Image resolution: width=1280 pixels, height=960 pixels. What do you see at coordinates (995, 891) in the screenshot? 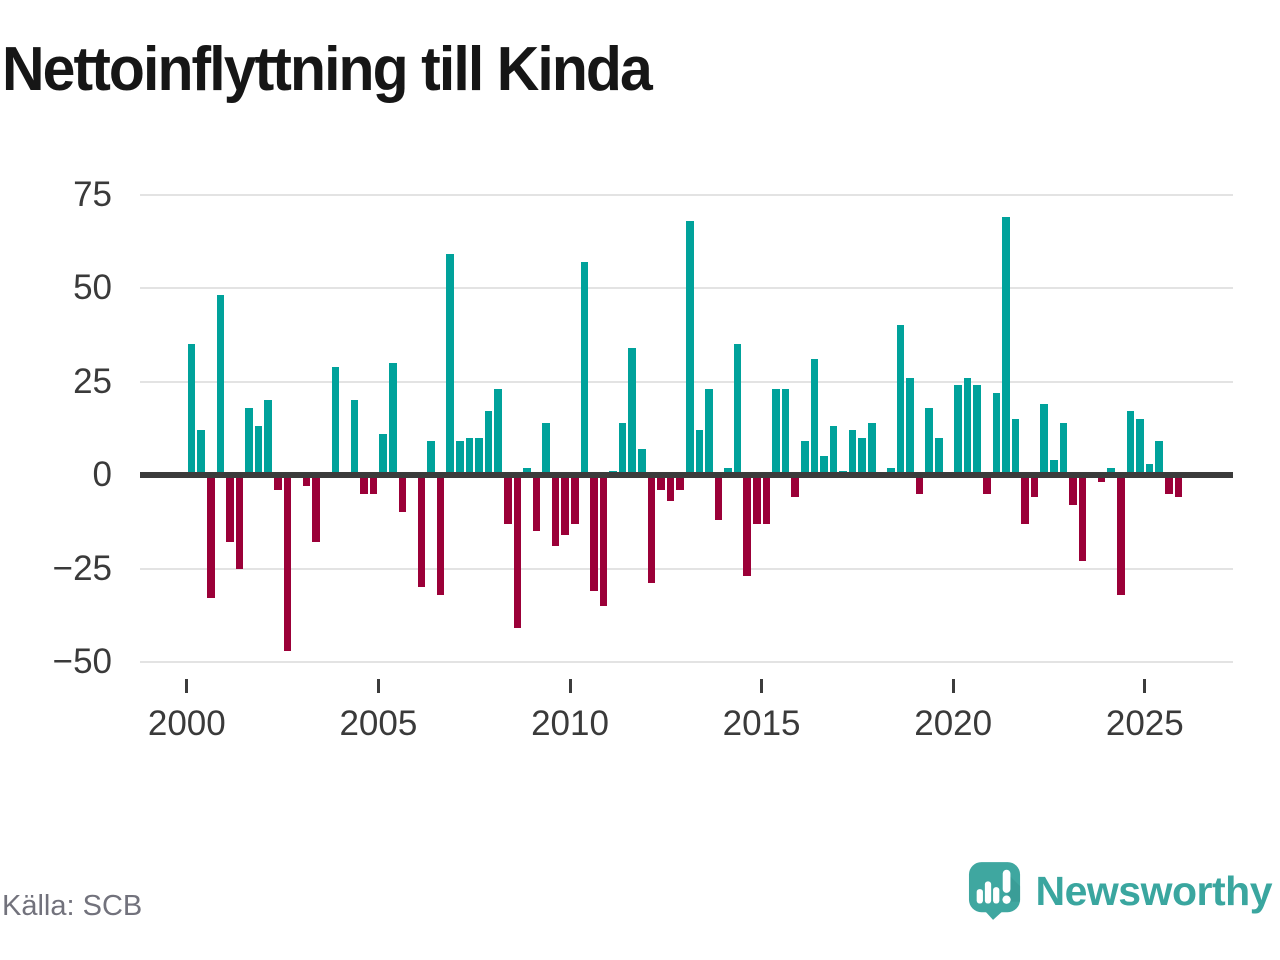
I see `newsworthy-logo-icon` at bounding box center [995, 891].